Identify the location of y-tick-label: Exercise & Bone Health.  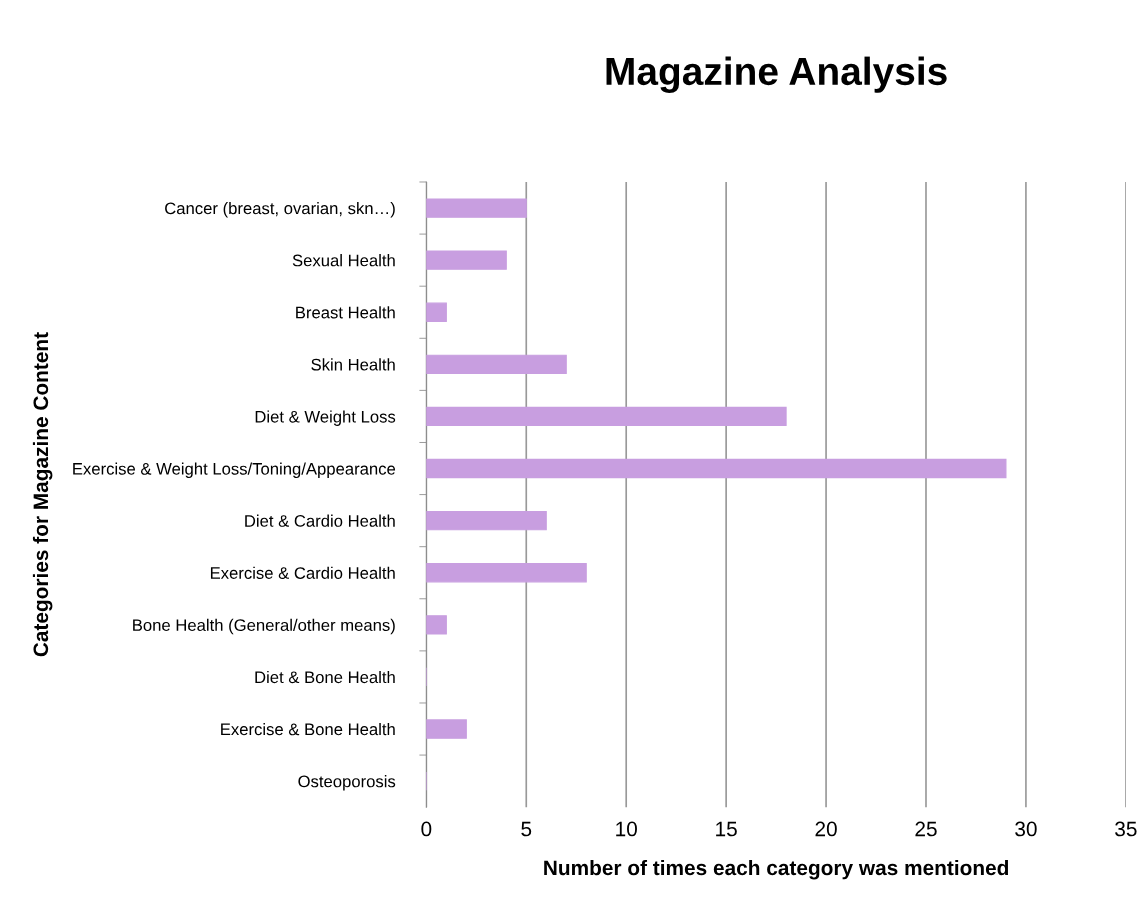
(308, 729).